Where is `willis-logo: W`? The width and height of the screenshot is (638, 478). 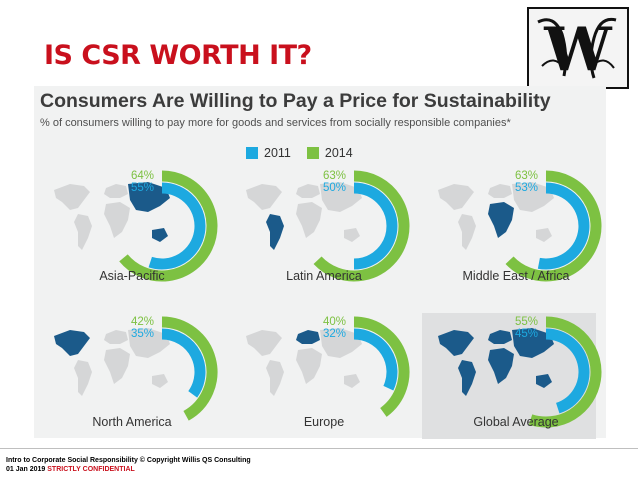 willis-logo: W is located at coordinates (578, 48).